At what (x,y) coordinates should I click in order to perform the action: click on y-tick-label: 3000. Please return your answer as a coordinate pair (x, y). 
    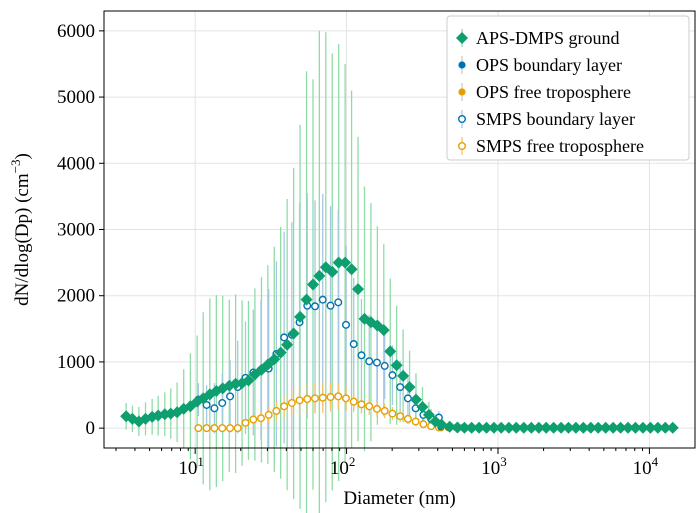
    Looking at the image, I should click on (76, 230).